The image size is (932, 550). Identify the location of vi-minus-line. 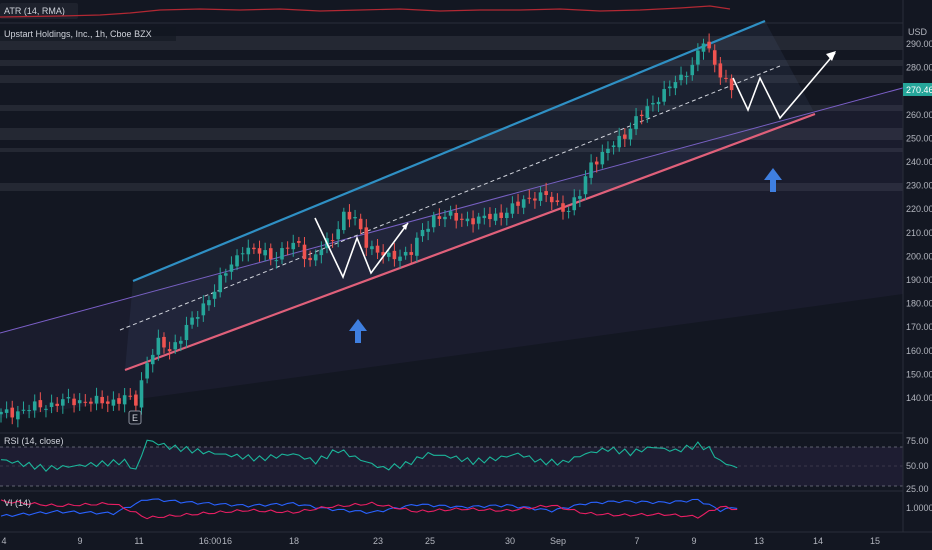
(369, 509).